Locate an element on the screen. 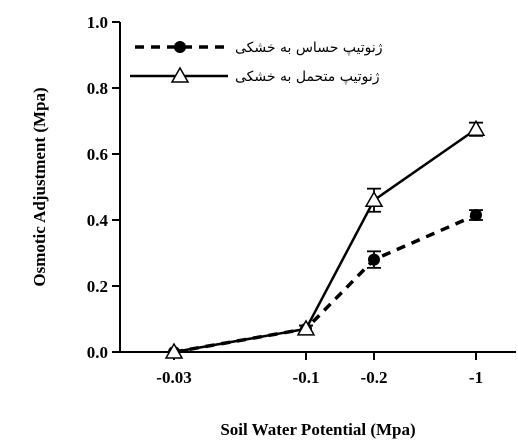  y-tick-label: 0.8 is located at coordinates (97, 88).